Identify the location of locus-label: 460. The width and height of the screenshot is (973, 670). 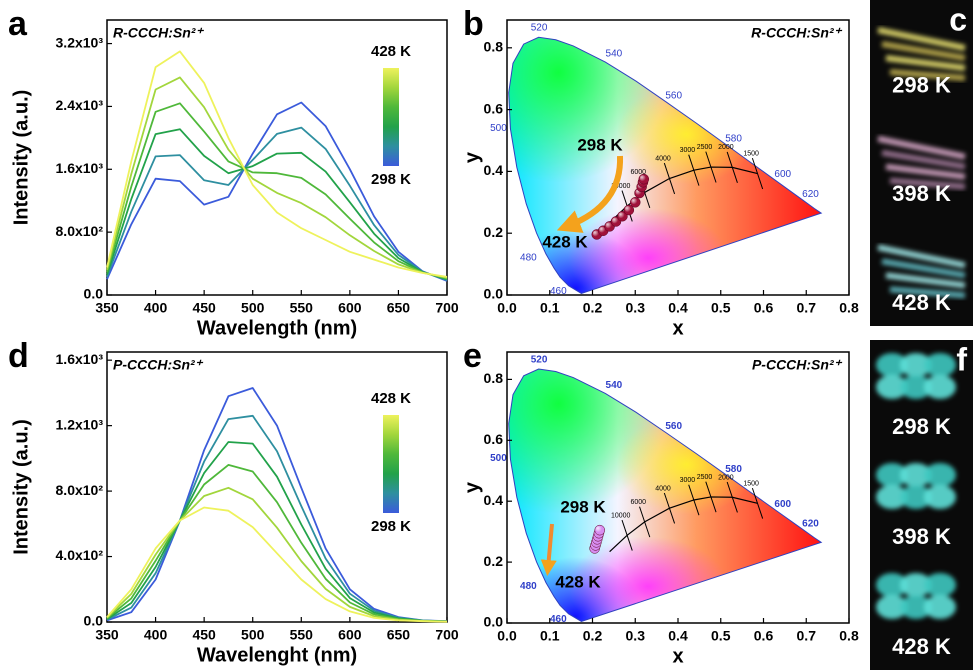
(558, 619).